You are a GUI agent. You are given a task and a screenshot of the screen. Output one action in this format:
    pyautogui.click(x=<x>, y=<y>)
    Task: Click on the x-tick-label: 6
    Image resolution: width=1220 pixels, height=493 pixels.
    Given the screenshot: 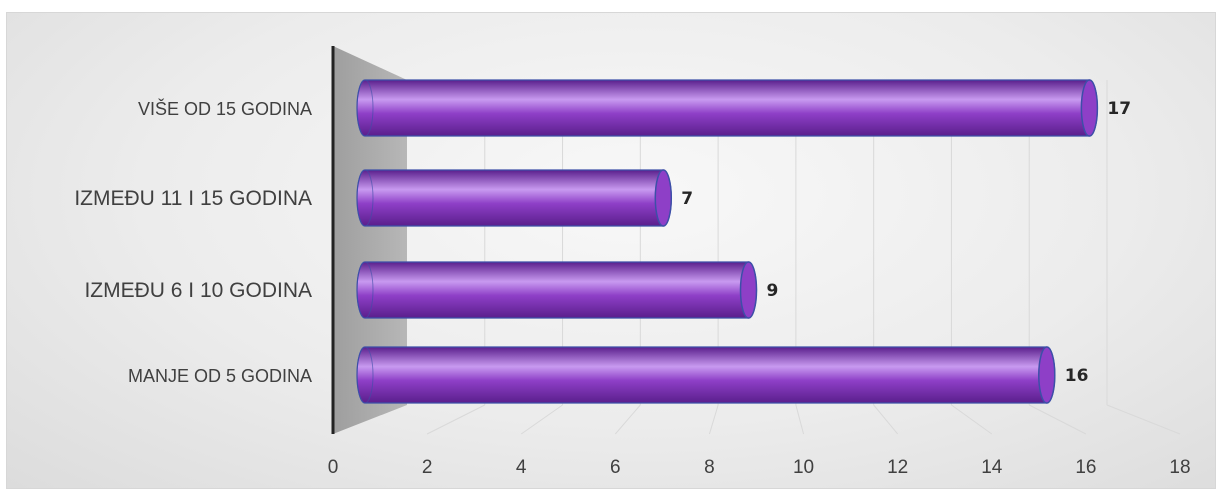 What is the action you would take?
    pyautogui.click(x=615, y=467)
    